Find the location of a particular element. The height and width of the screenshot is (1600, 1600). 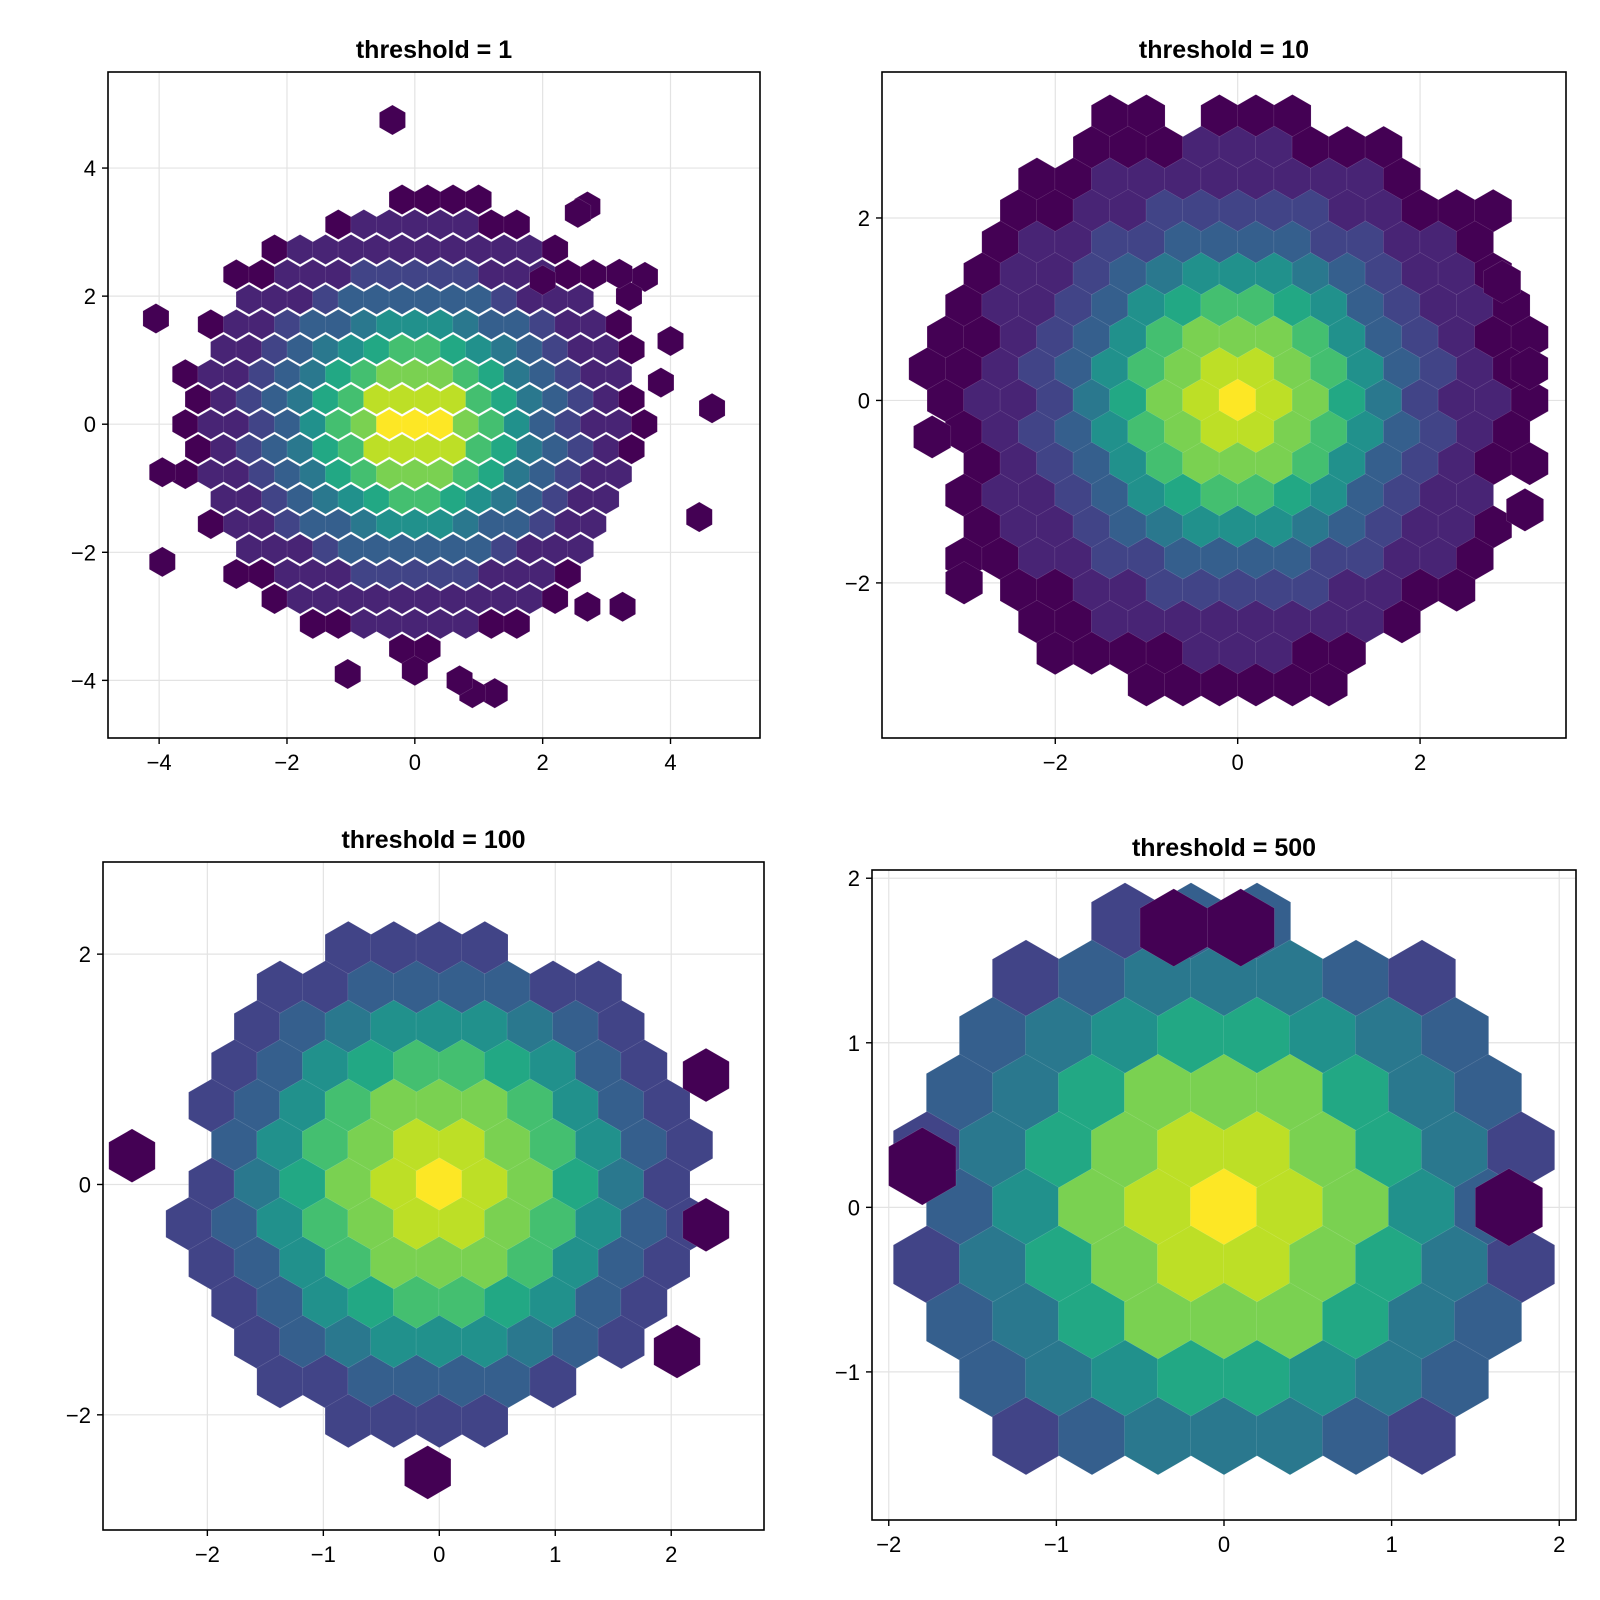

x-tick-label: 1 is located at coordinates (555, 1554).